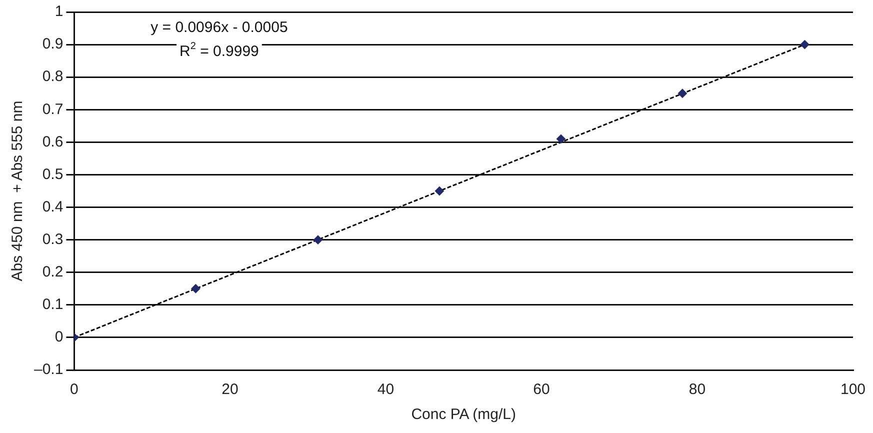 The width and height of the screenshot is (873, 433). I want to click on x-axis-title: Conc PA (mg/L), so click(463, 415).